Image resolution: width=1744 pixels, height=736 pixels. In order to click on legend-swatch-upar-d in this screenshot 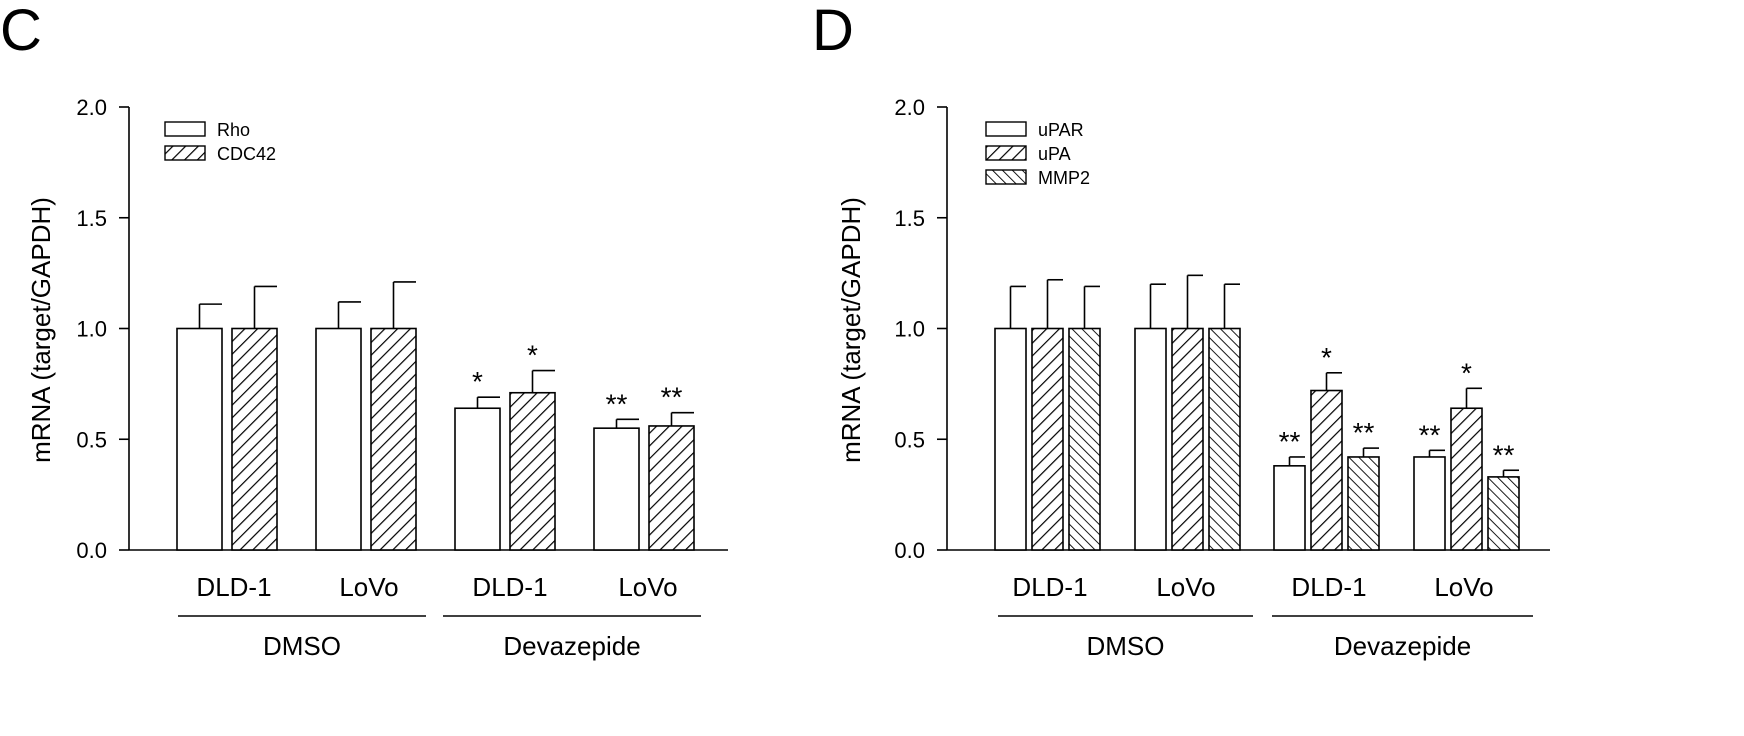, I will do `click(1006, 129)`.